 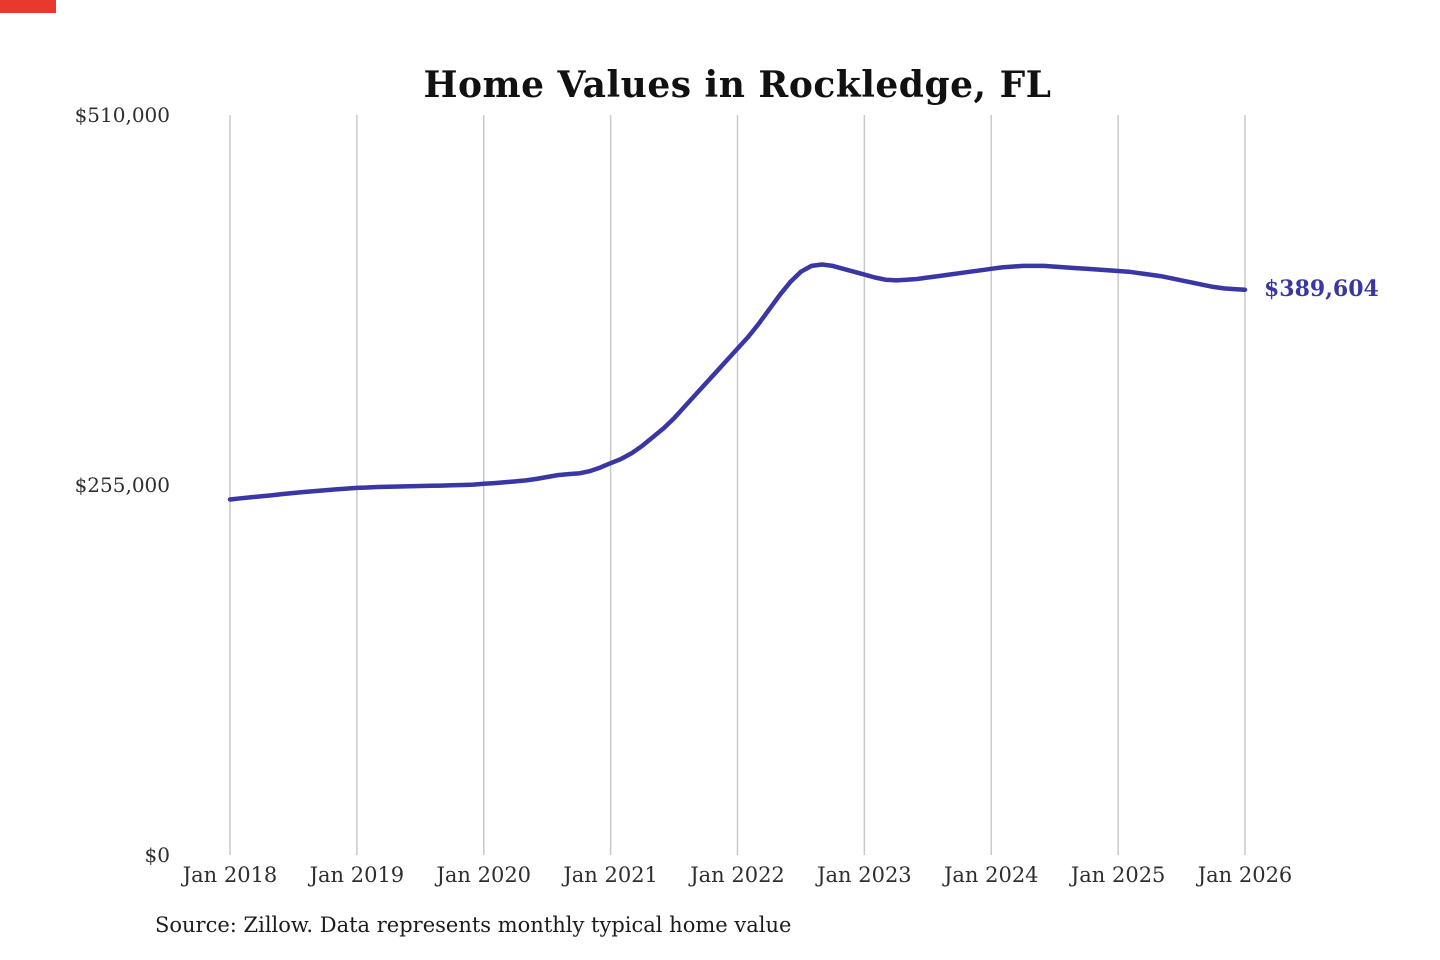 What do you see at coordinates (122, 485) in the screenshot?
I see `y-tick-label: $255,000` at bounding box center [122, 485].